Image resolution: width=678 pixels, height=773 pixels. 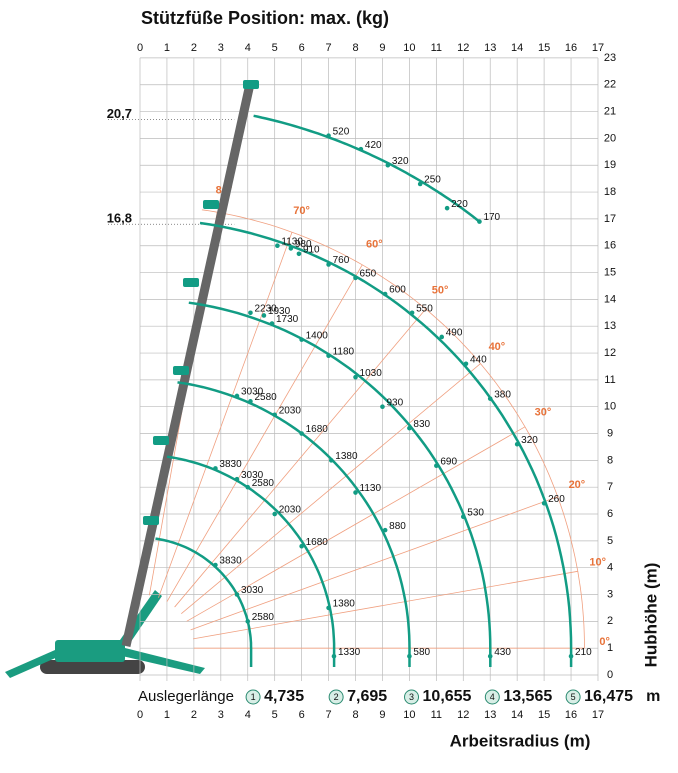 What do you see at coordinates (459, 204) in the screenshot?
I see `load-label: 220` at bounding box center [459, 204].